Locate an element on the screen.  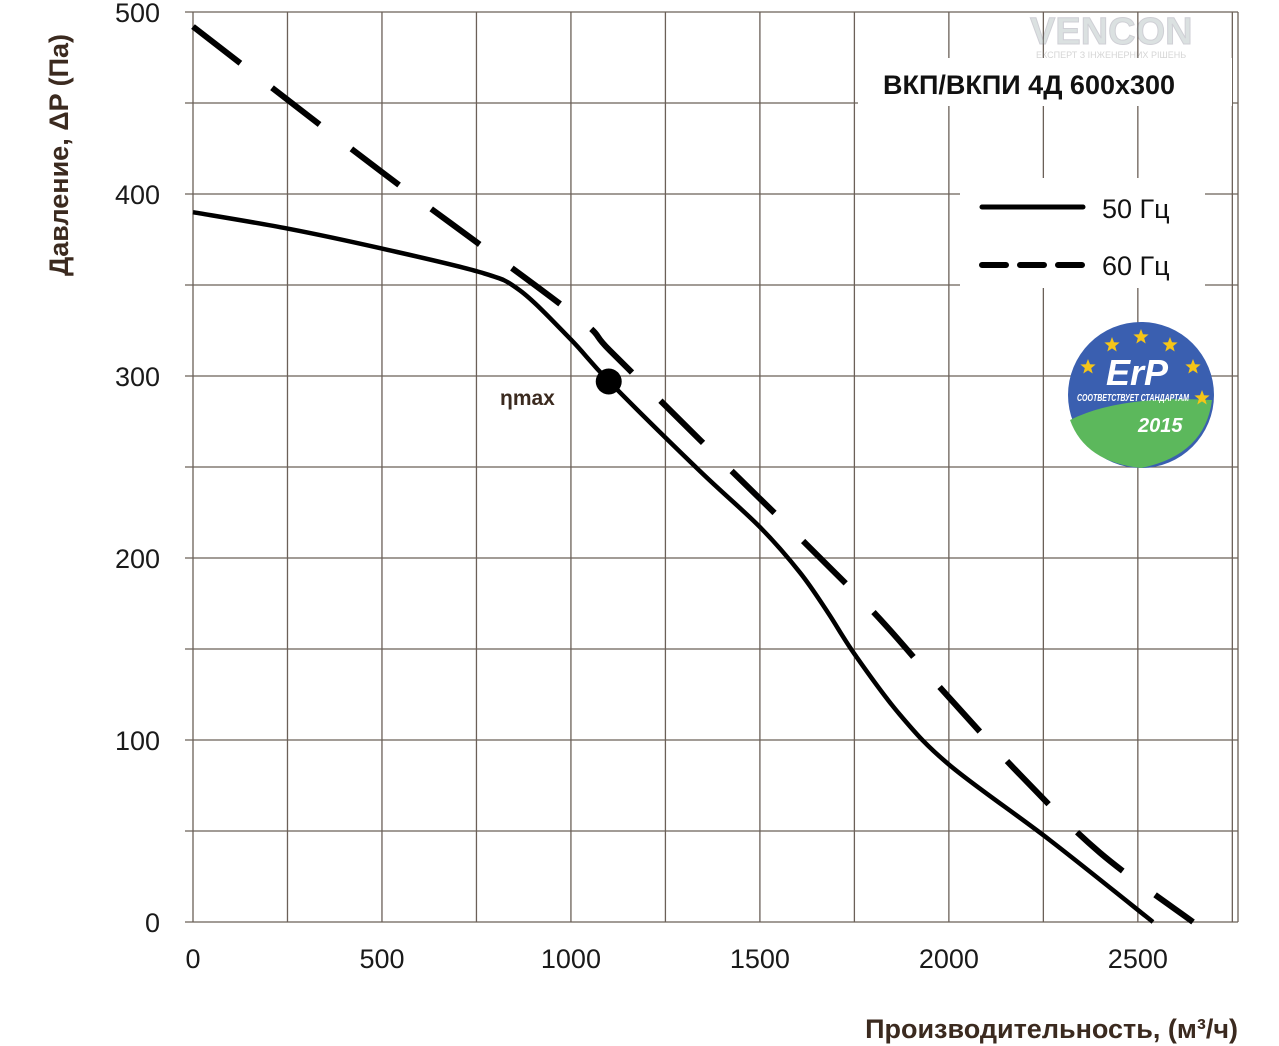
legend-label-60hz: 60 Гц is located at coordinates (1136, 266).